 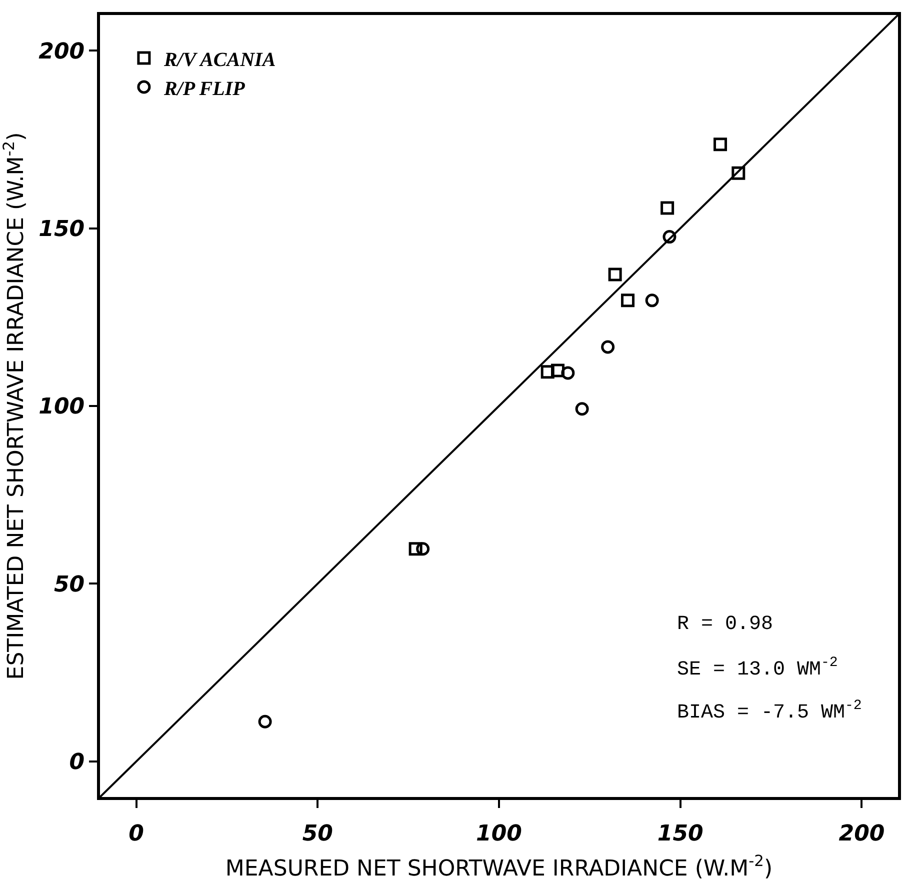 I want to click on y-tick-label: 50, so click(x=69, y=585).